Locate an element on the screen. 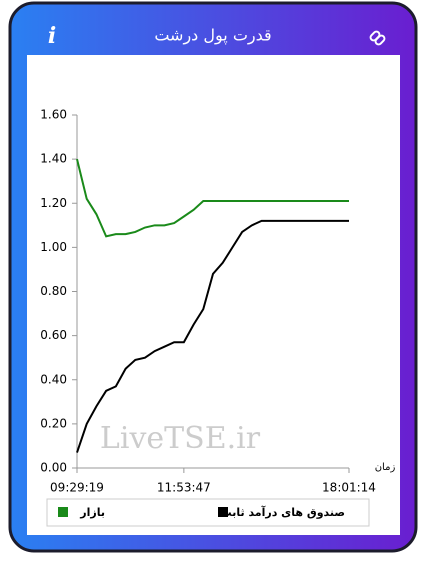 Image resolution: width=427 pixels, height=578 pixels. y-tick-label: 1.20 is located at coordinates (53, 203).